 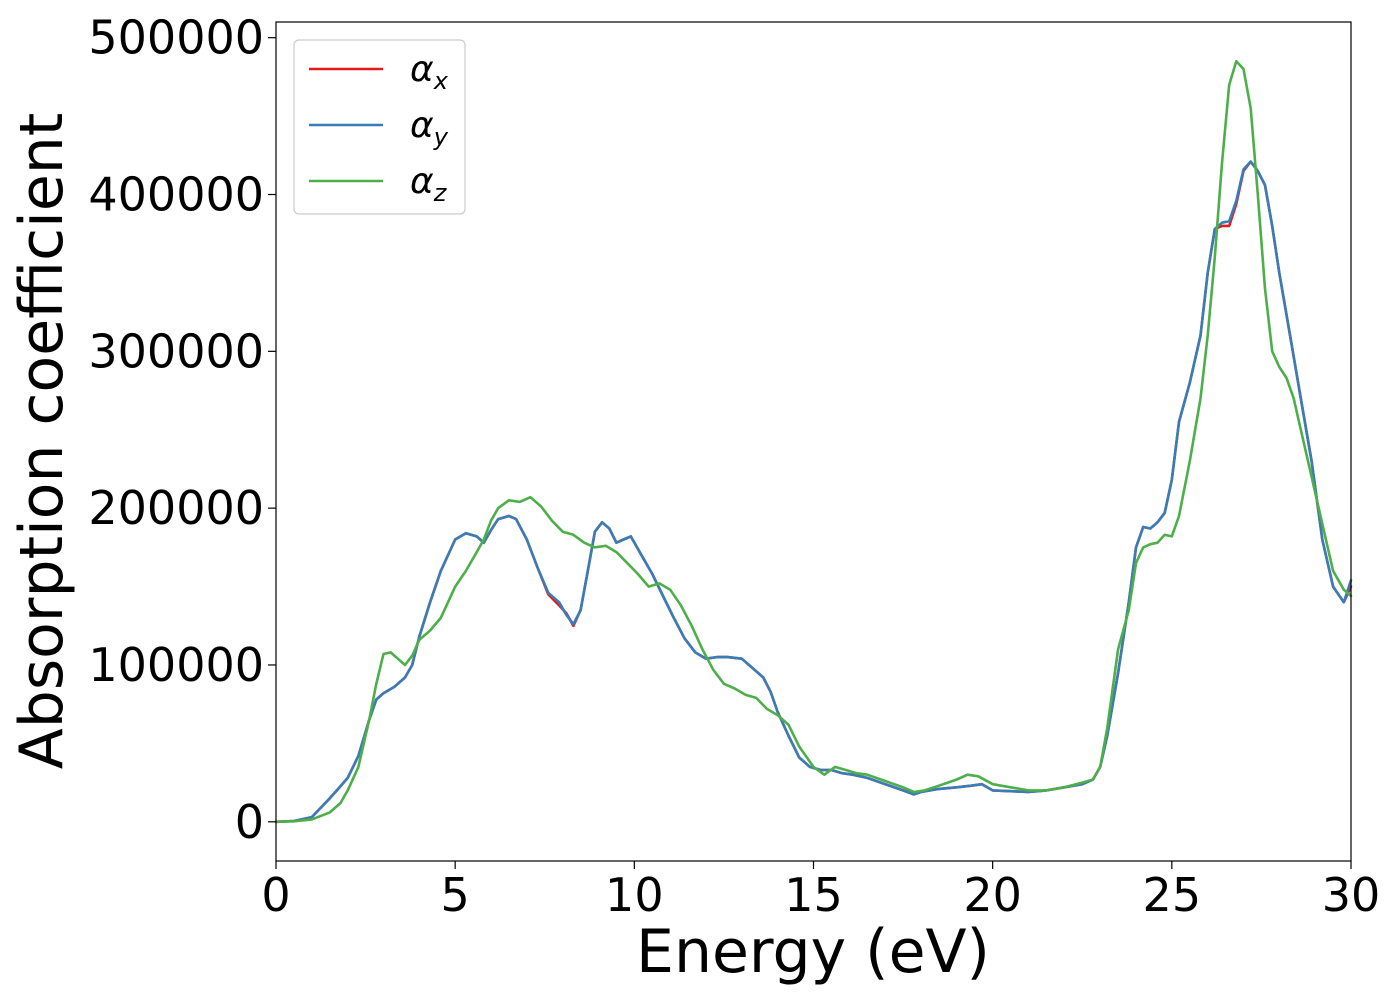 I want to click on x-tick-label: 15, so click(x=813, y=895).